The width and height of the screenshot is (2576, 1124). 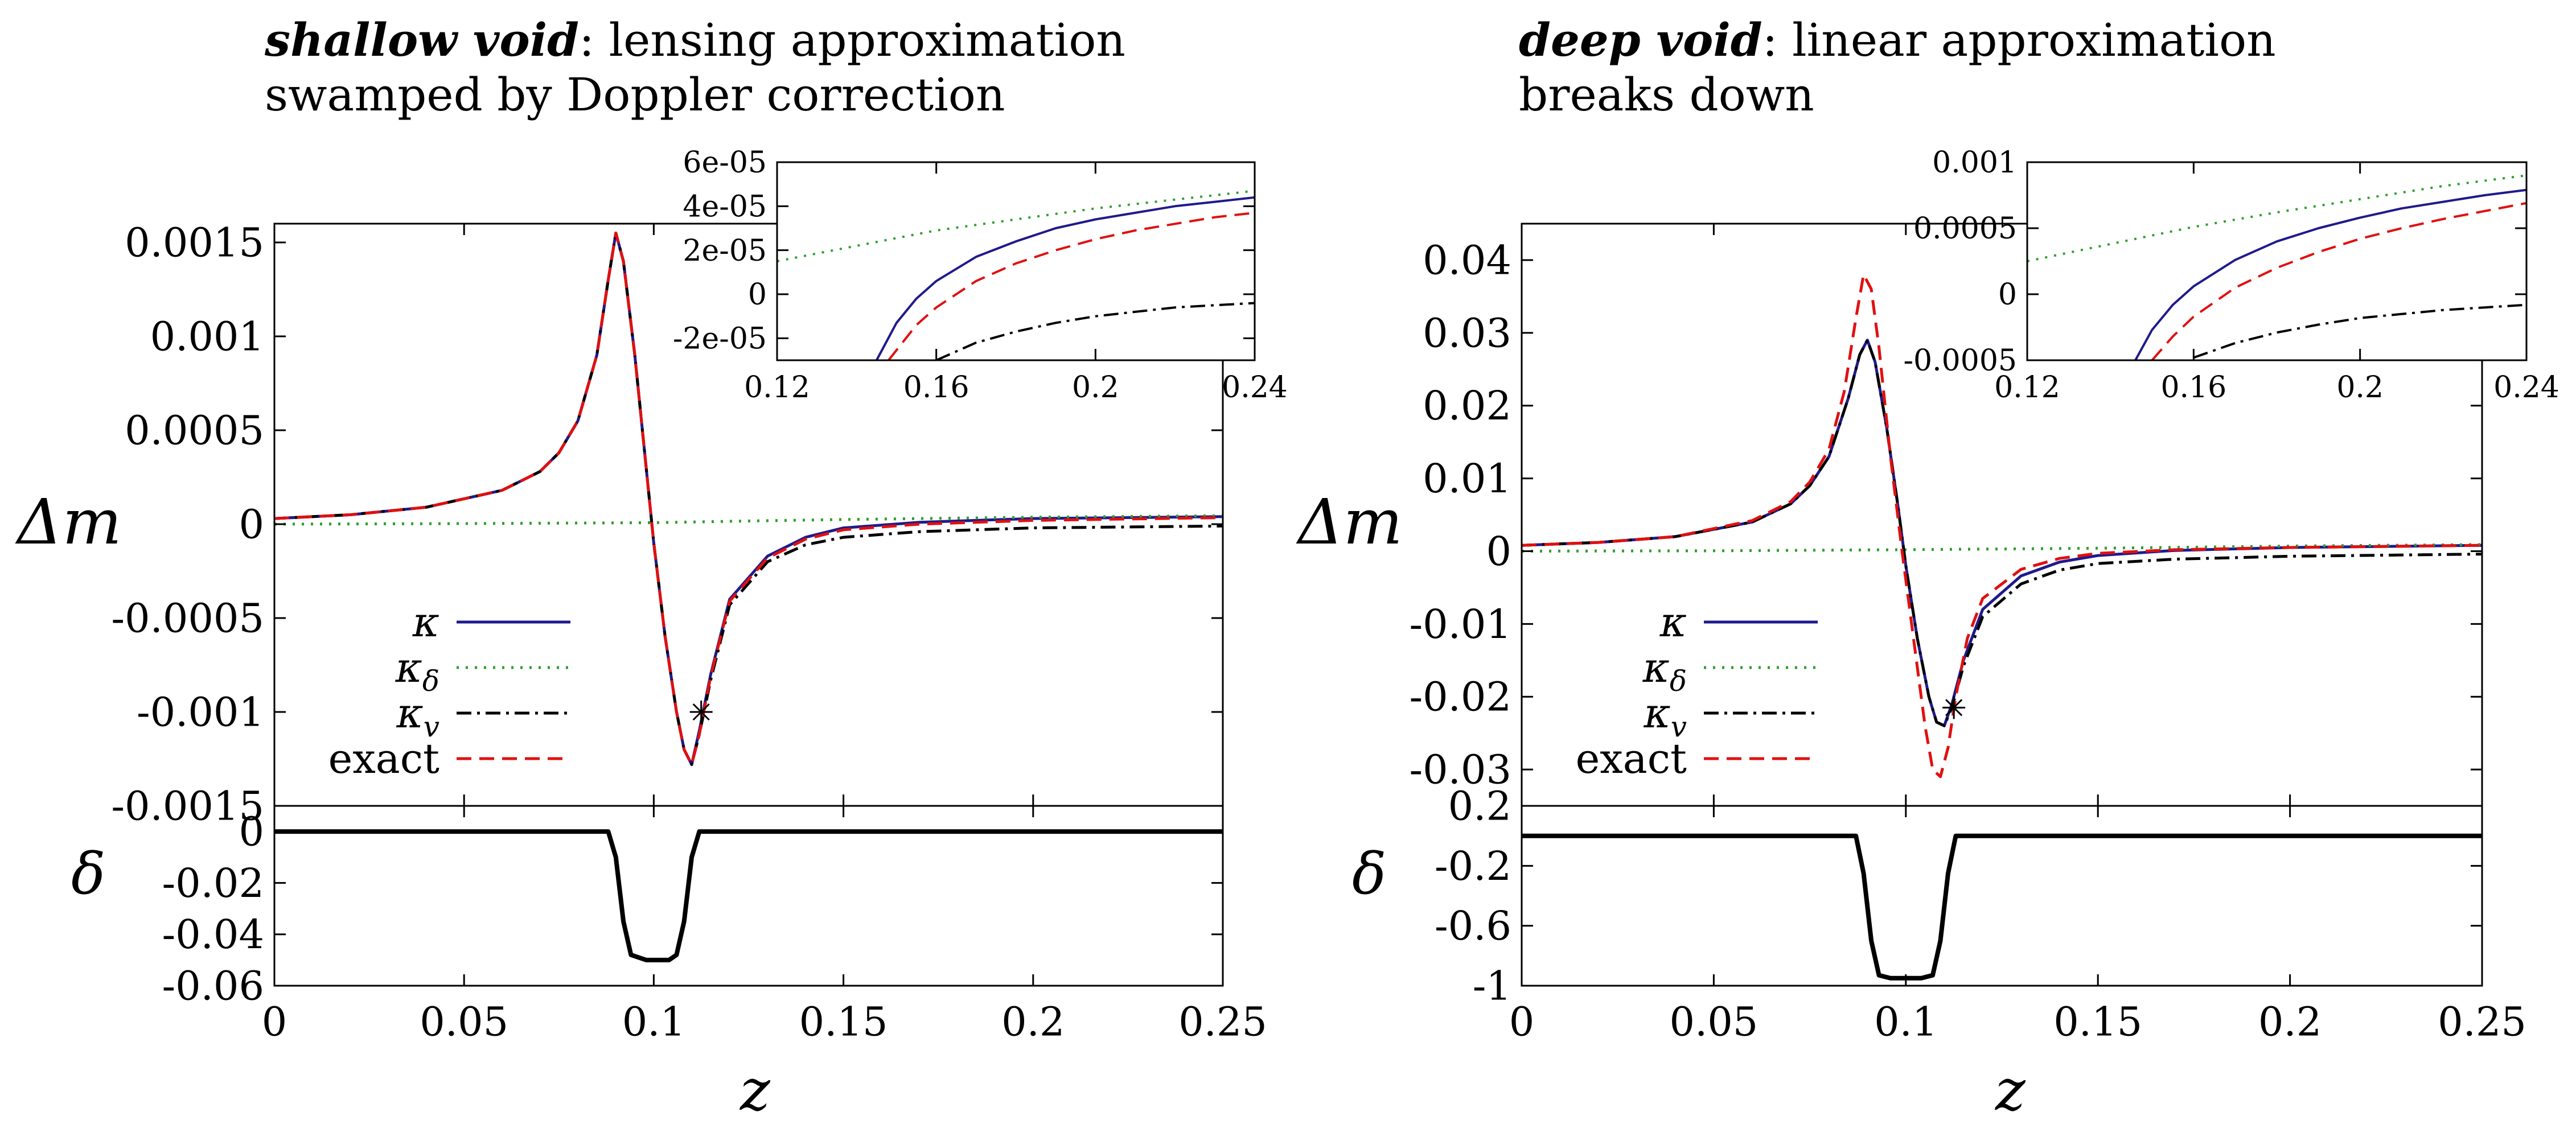 I want to click on right-delta-frame, so click(x=2002, y=896).